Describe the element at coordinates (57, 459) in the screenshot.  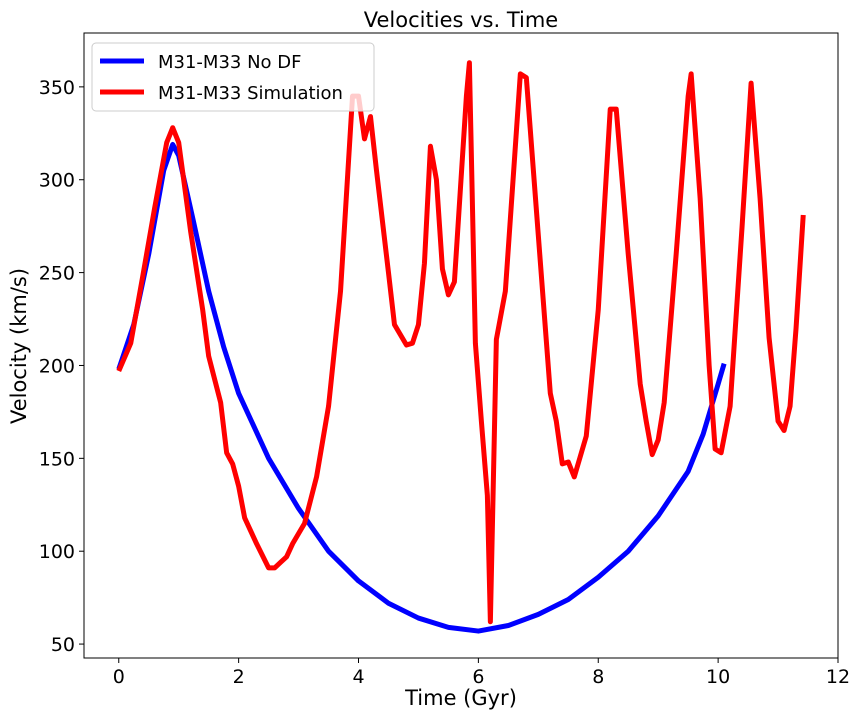
I see `y-tick-label: 150` at that location.